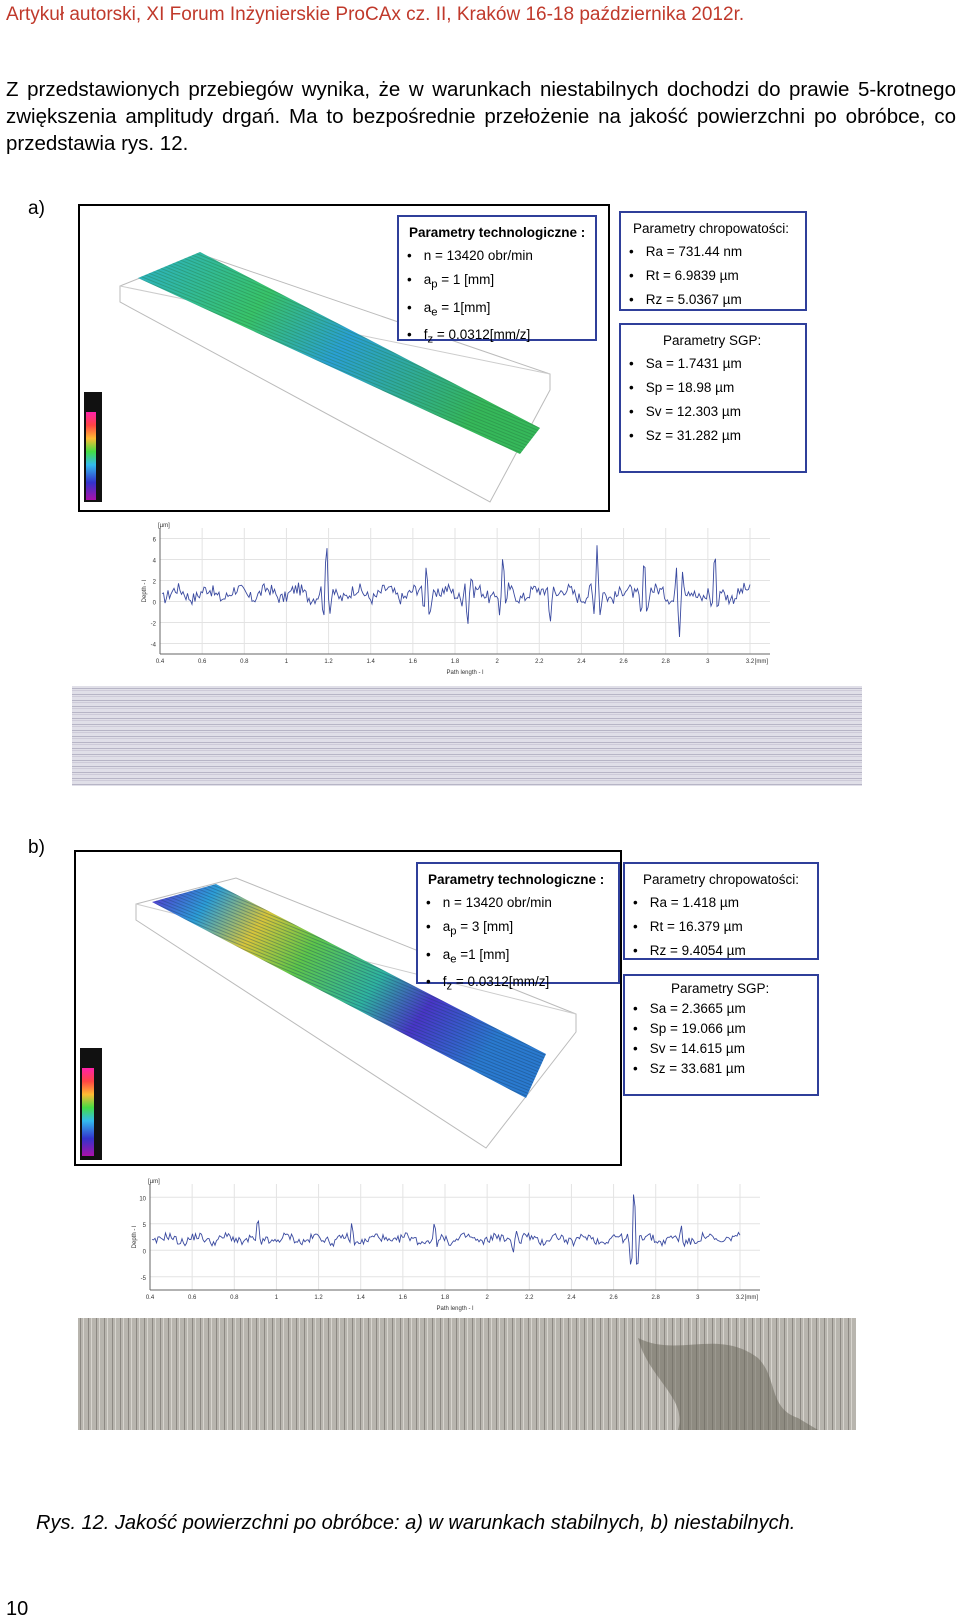 Image resolution: width=960 pixels, height=1624 pixels. I want to click on sgp-sa: Sa = 2.3665 µm, so click(725, 1008).